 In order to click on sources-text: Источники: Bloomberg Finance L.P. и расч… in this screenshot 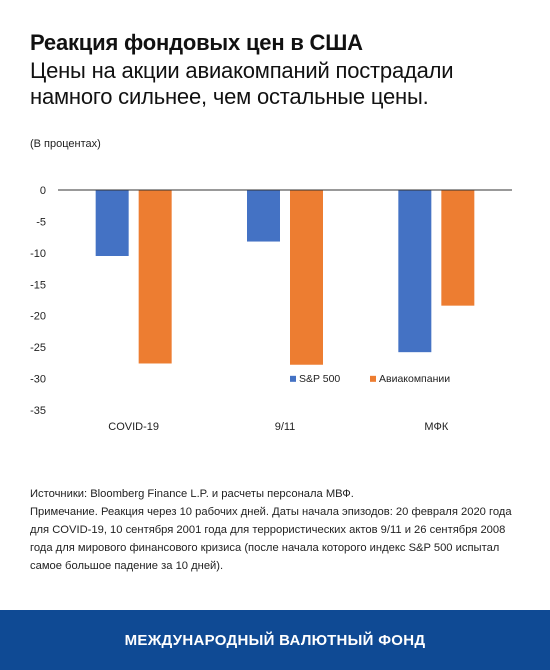, I will do `click(192, 494)`.